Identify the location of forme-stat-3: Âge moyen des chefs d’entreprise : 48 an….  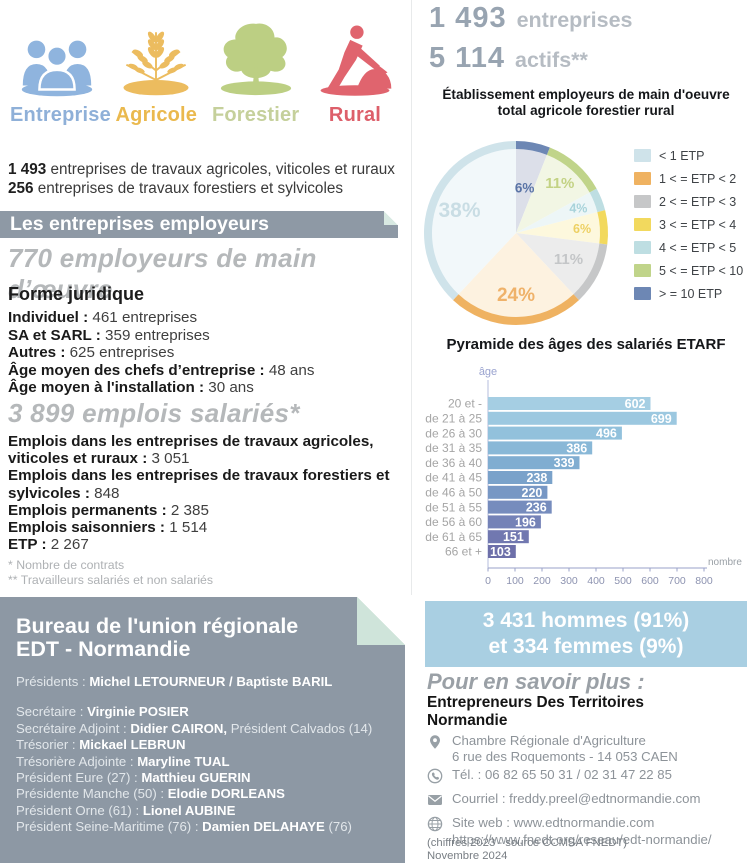
(161, 370).